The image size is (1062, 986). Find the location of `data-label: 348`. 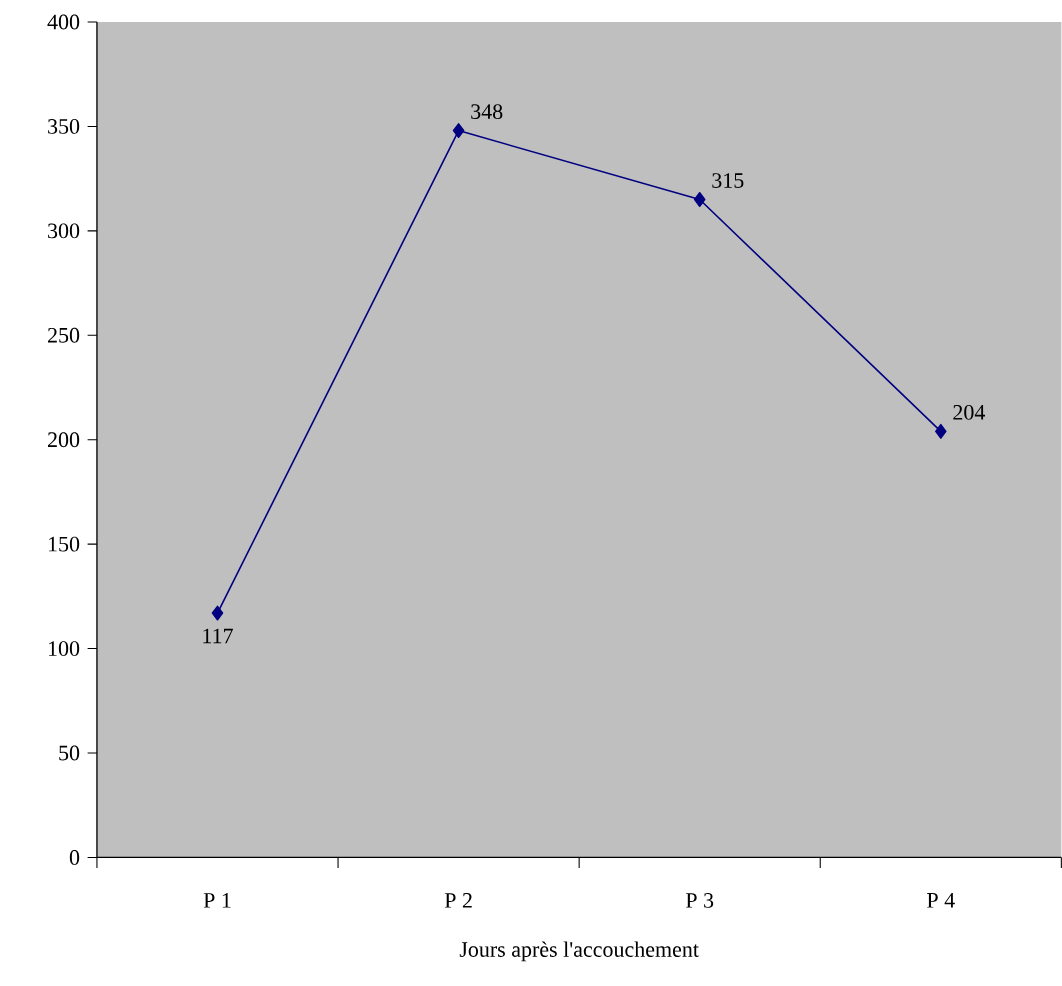

data-label: 348 is located at coordinates (487, 111).